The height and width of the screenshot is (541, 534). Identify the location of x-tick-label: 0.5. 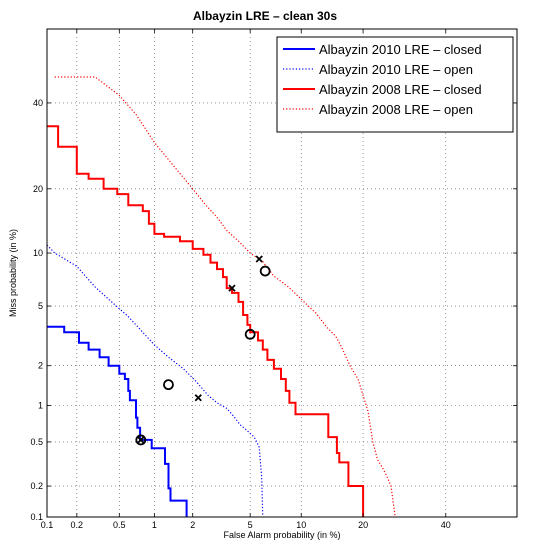
(119, 525).